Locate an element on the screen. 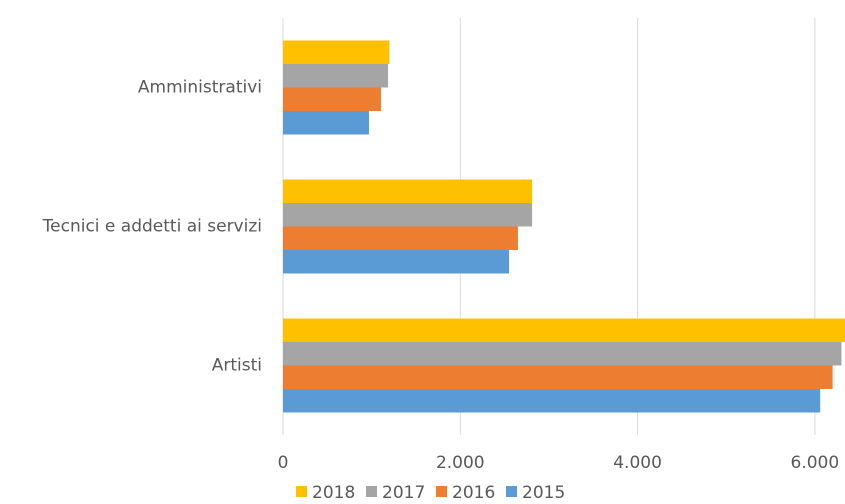 The height and width of the screenshot is (504, 845). legend-label: 2017 is located at coordinates (403, 493).